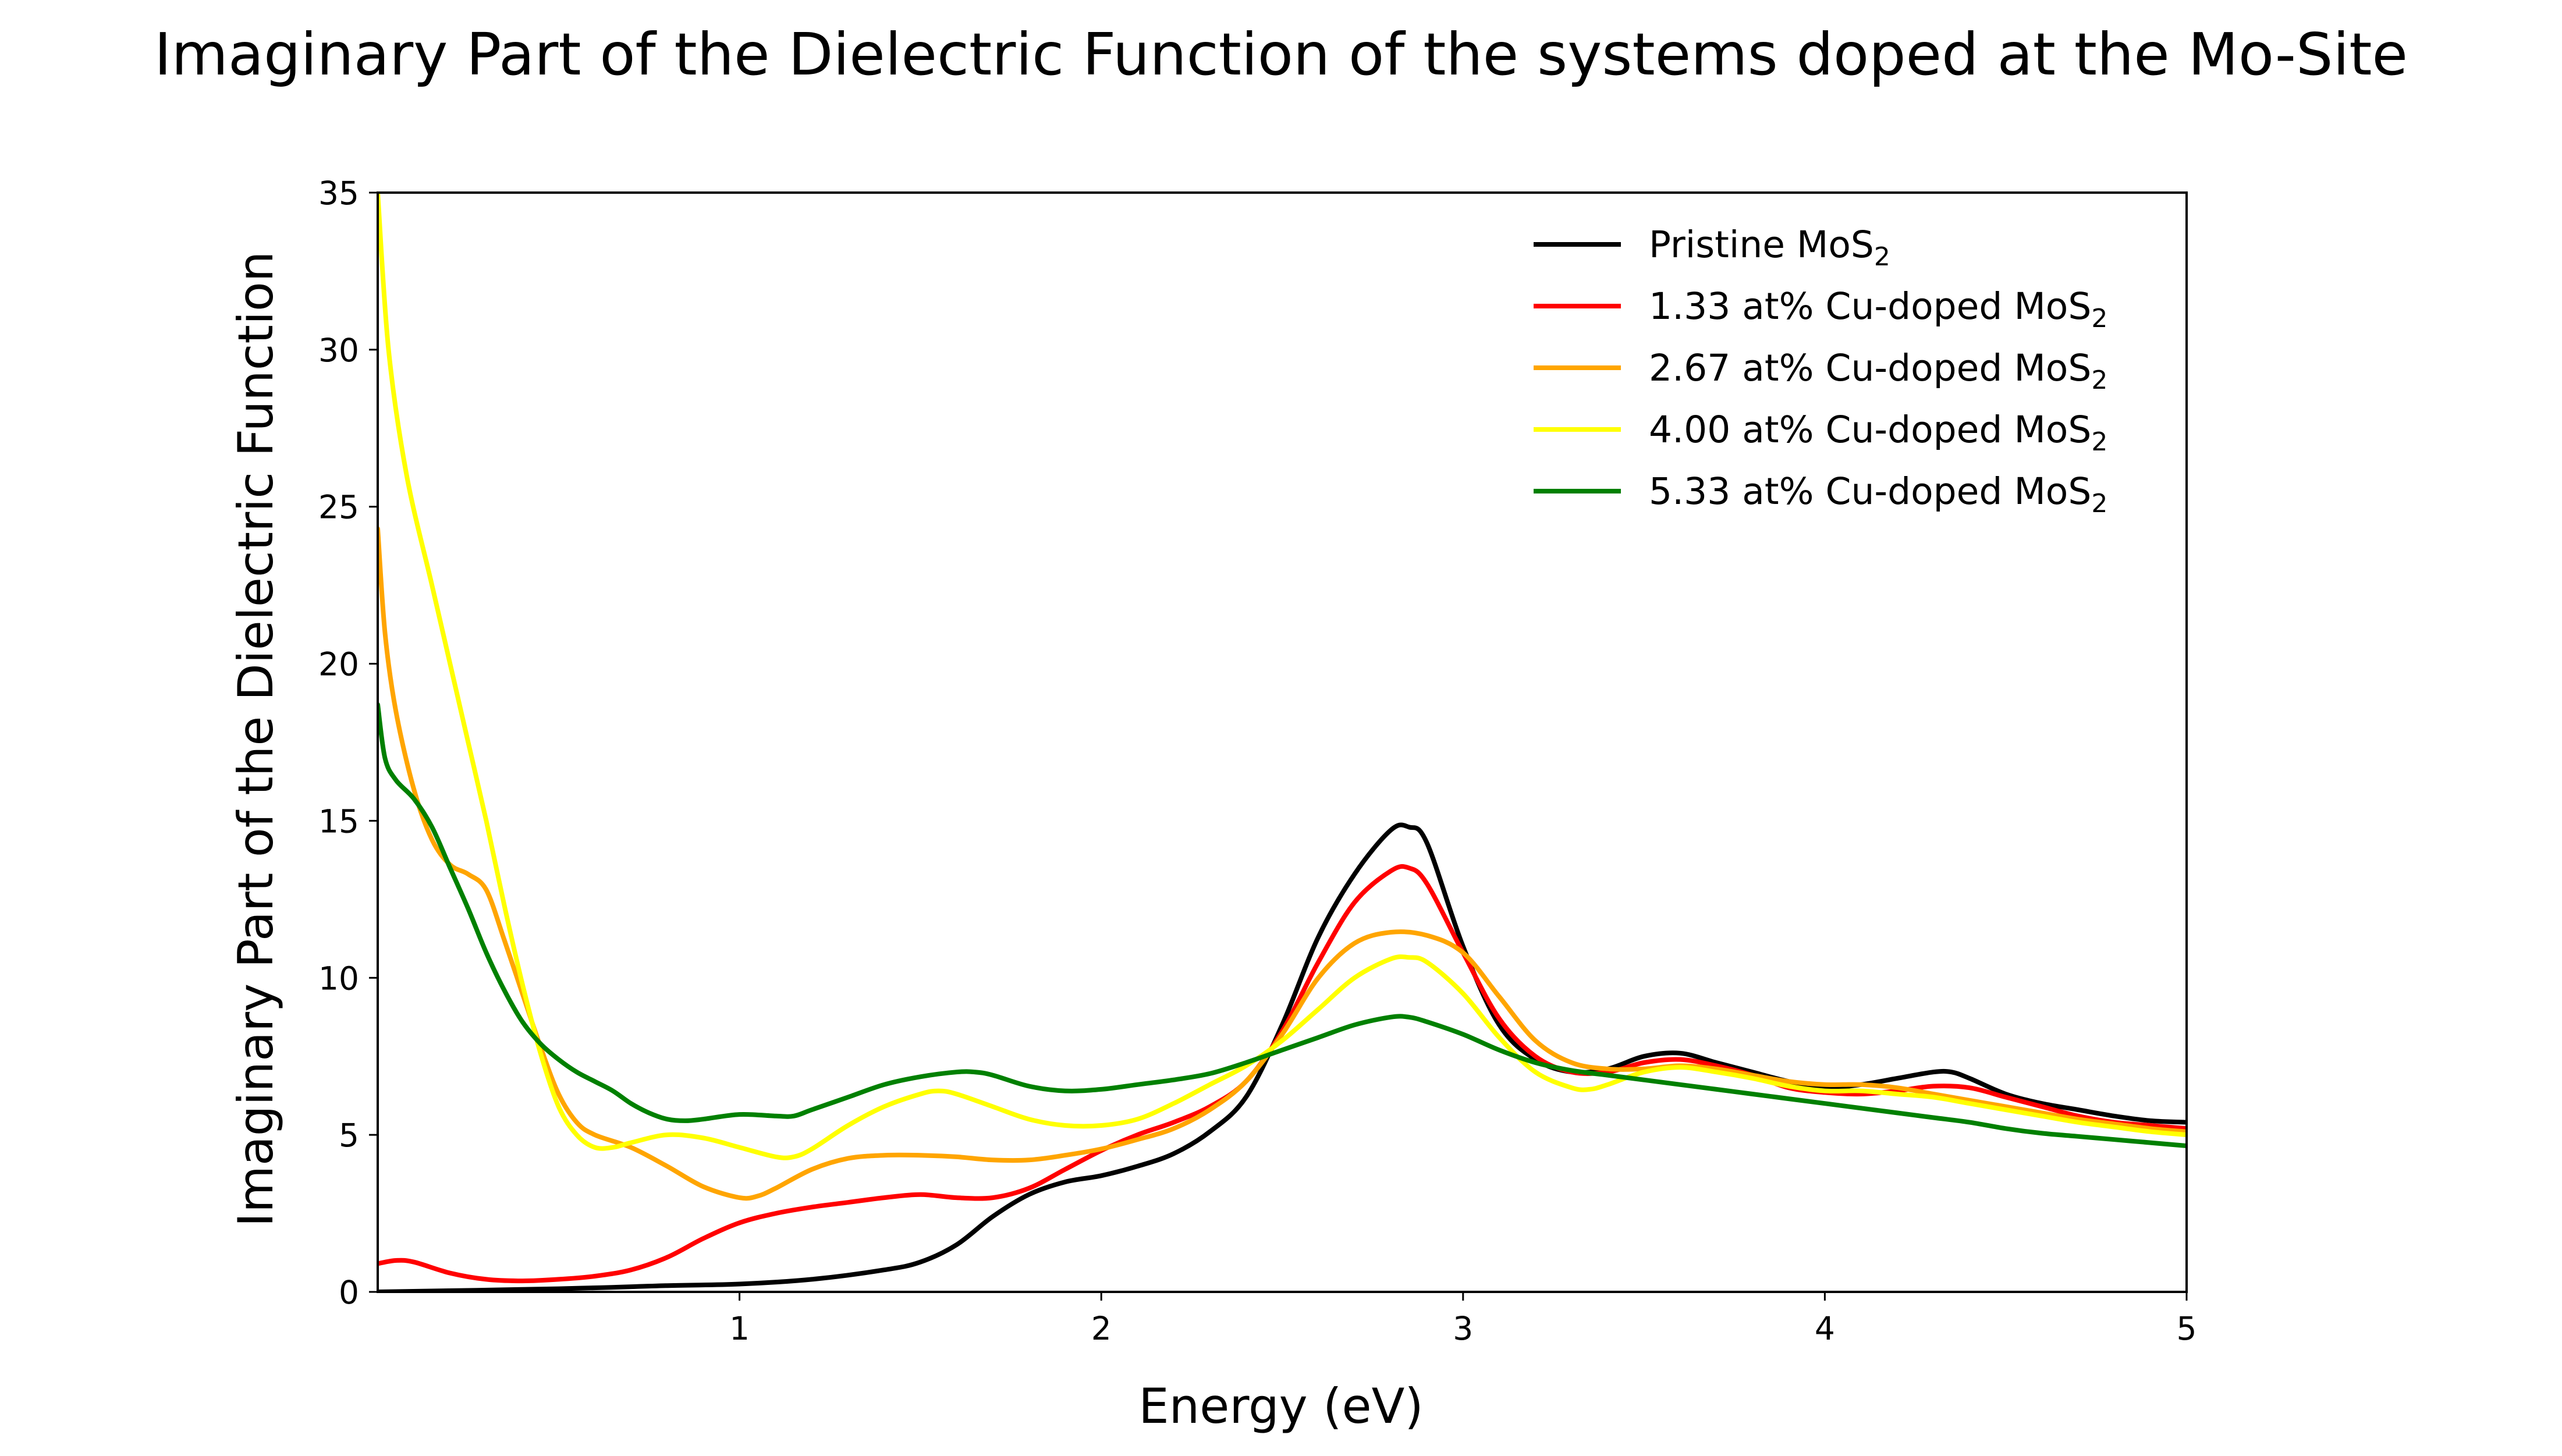  What do you see at coordinates (338, 821) in the screenshot?
I see `y-tick-label: 15` at bounding box center [338, 821].